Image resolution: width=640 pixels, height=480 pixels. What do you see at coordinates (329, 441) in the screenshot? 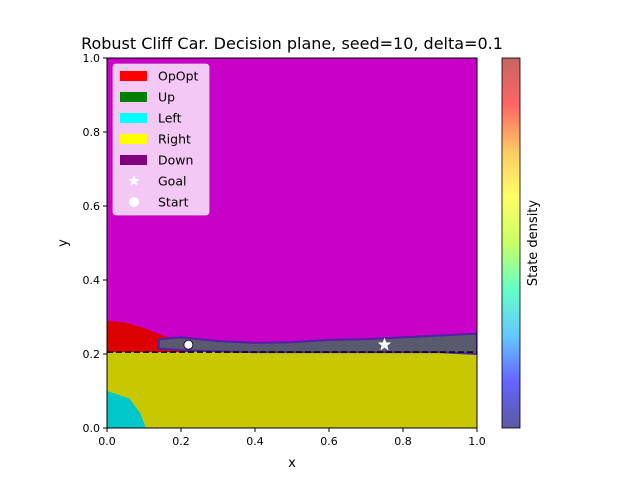
I see `x-tick-label: 0.6` at bounding box center [329, 441].